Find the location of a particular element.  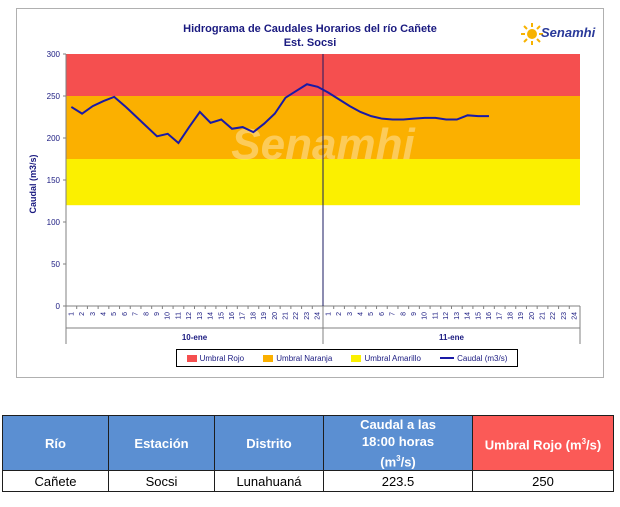

header-umbral-main: Umbral Rojo (m is located at coordinates (533, 445).